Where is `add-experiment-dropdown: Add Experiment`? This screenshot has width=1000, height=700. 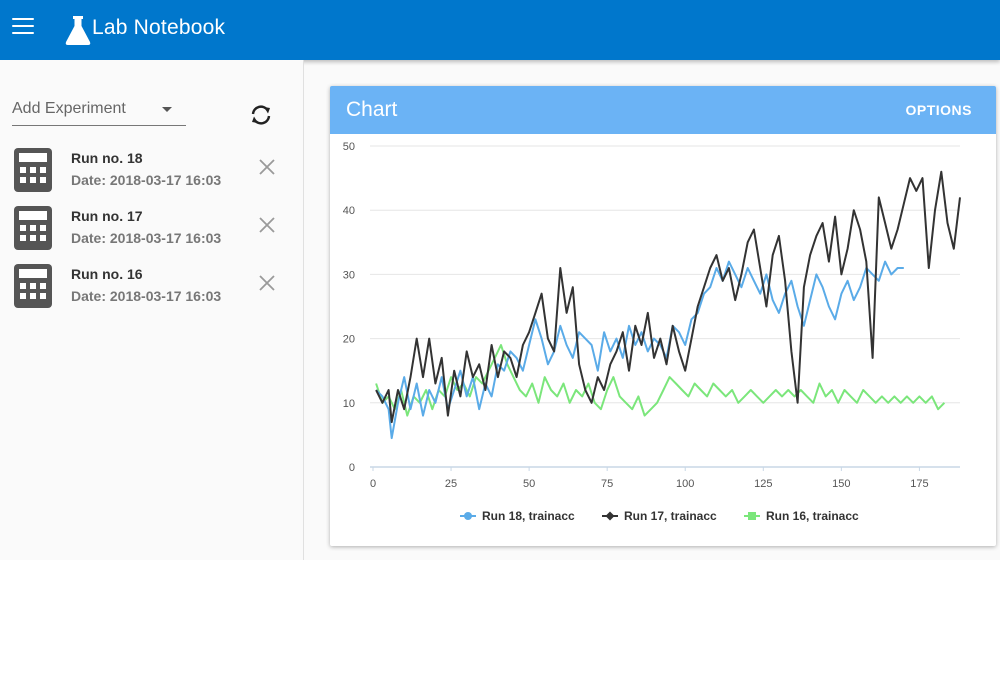 add-experiment-dropdown: Add Experiment is located at coordinates (99, 111).